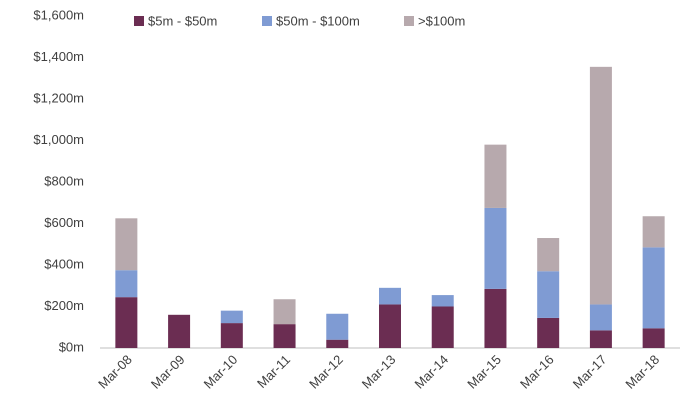 This screenshot has height=414, width=681. I want to click on x-tick-label: Mar-10, so click(221, 372).